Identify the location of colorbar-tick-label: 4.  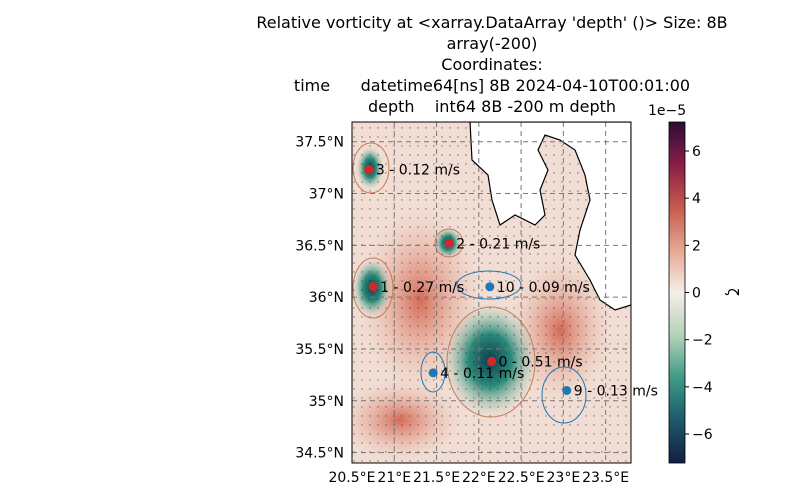
(696, 199).